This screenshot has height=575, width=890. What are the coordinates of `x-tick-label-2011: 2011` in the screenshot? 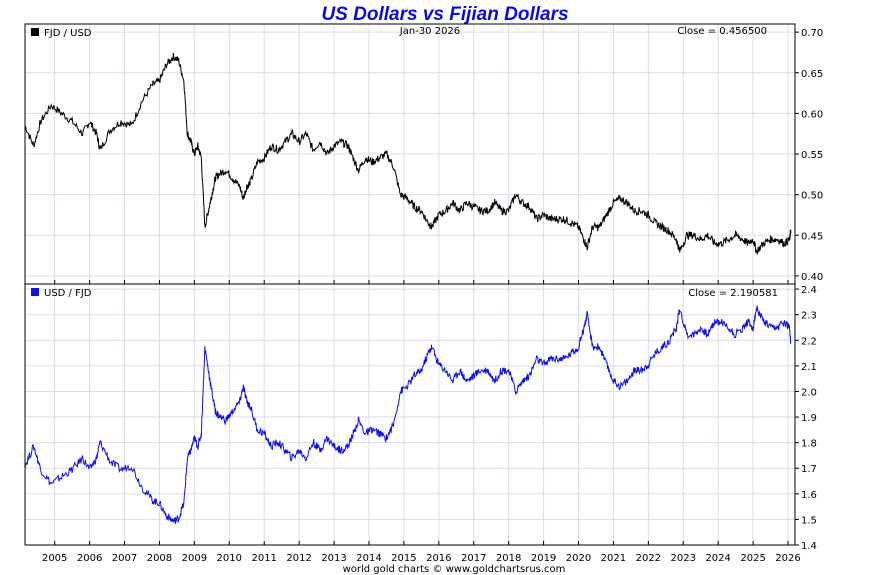 It's located at (263, 558).